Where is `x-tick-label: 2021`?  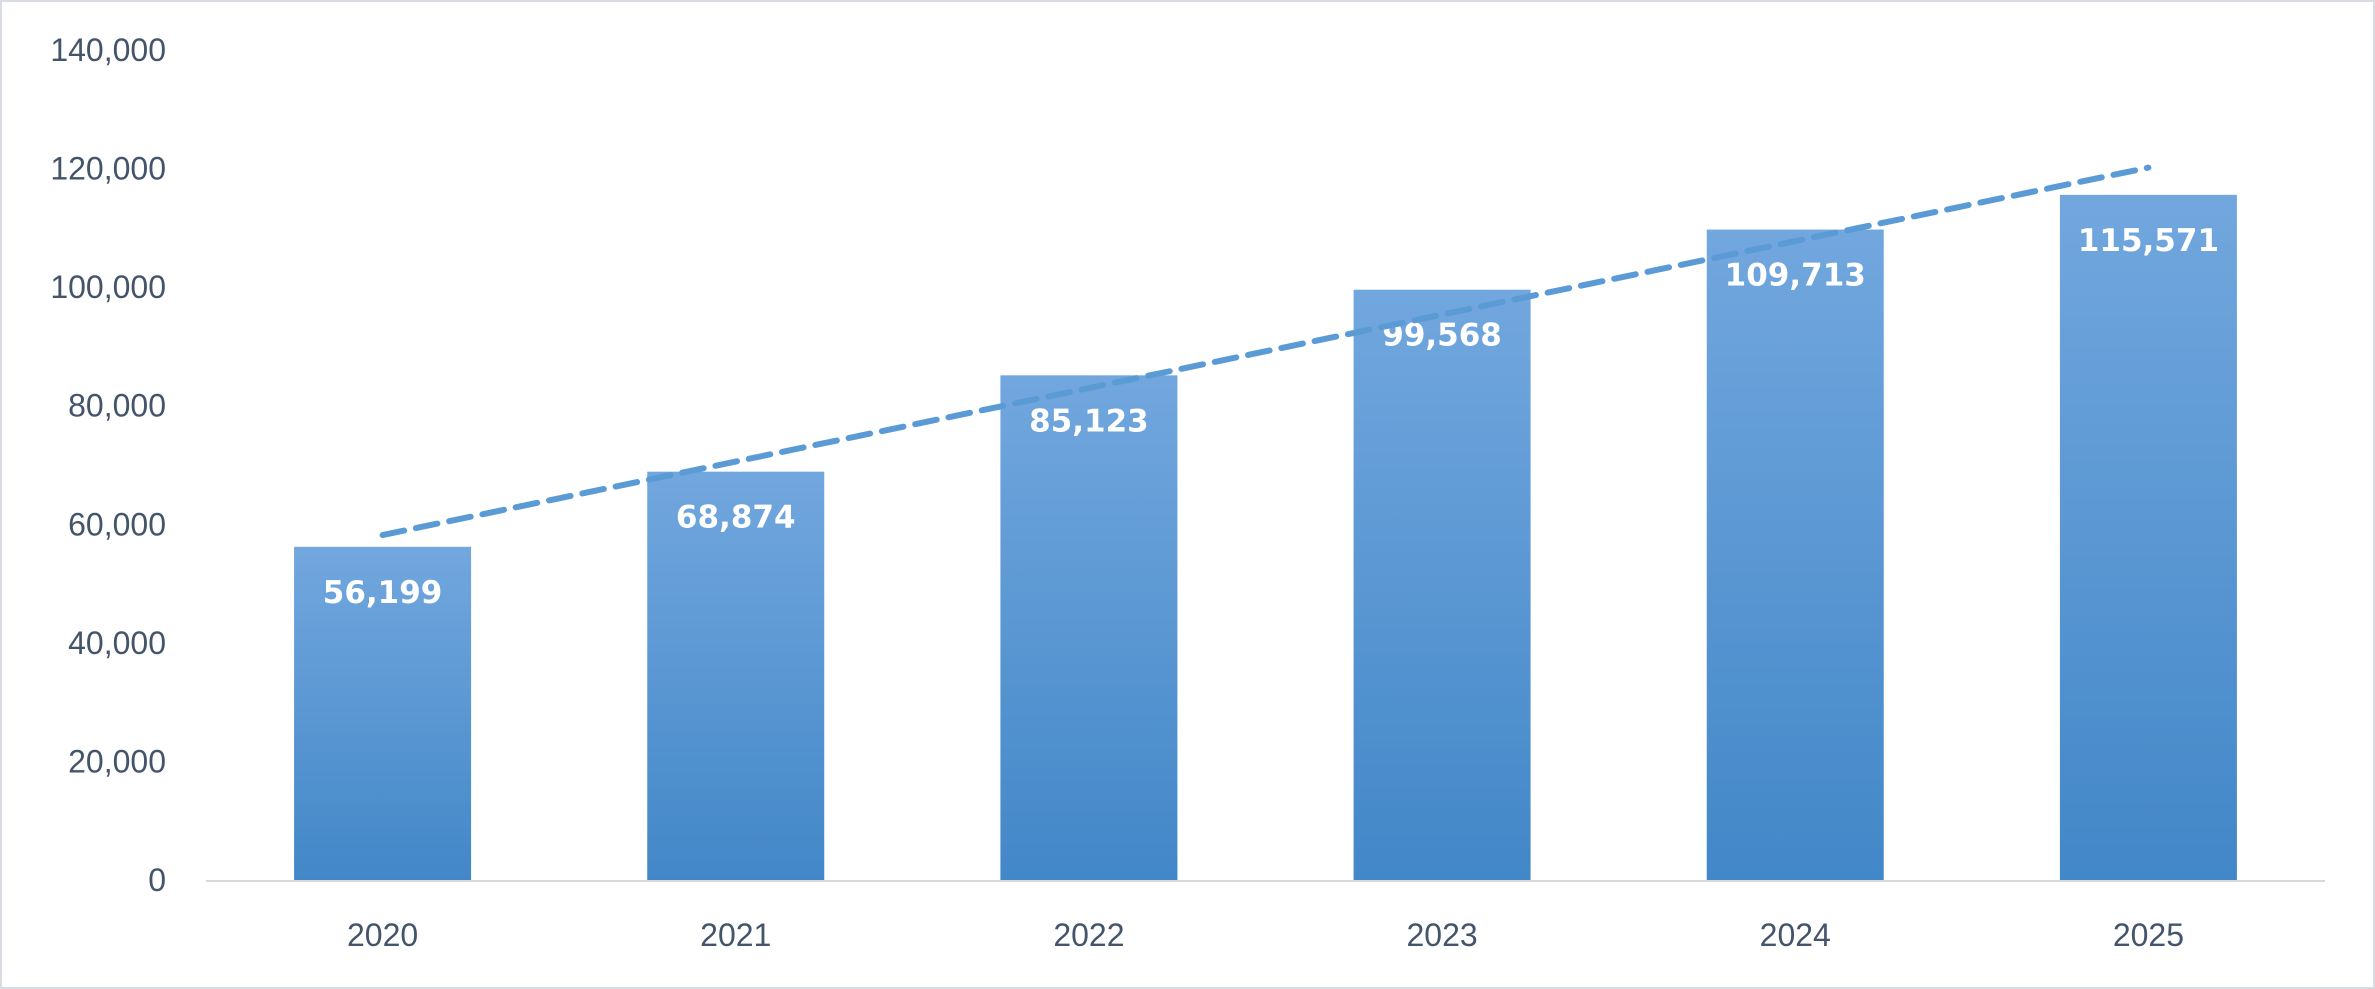
x-tick-label: 2021 is located at coordinates (735, 935).